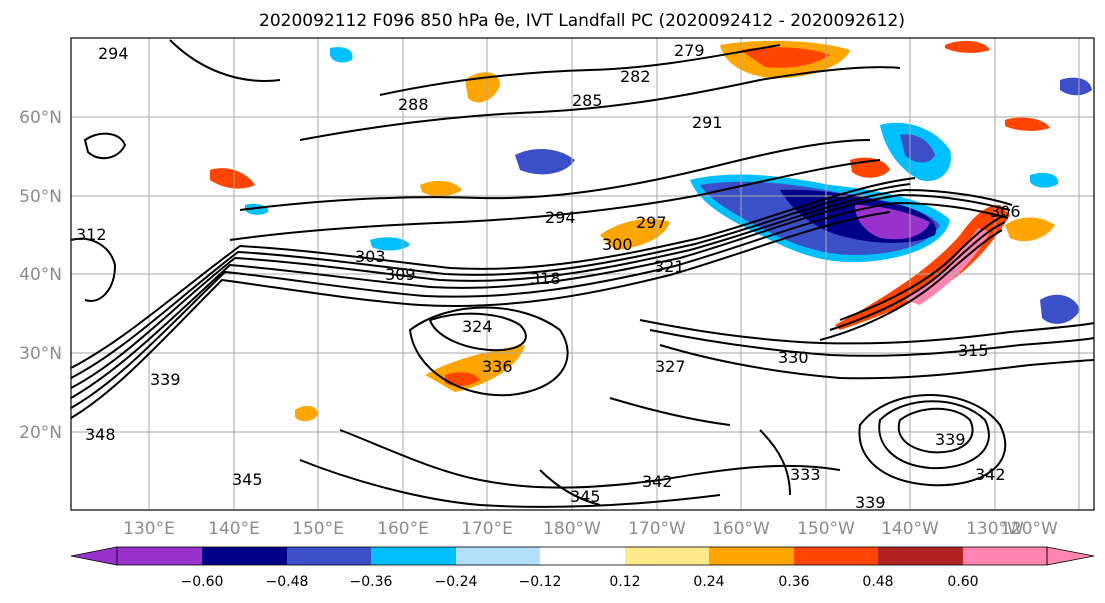 Image resolution: width=1105 pixels, height=603 pixels. Describe the element at coordinates (635, 76) in the screenshot. I see `contour-label: 282` at that location.